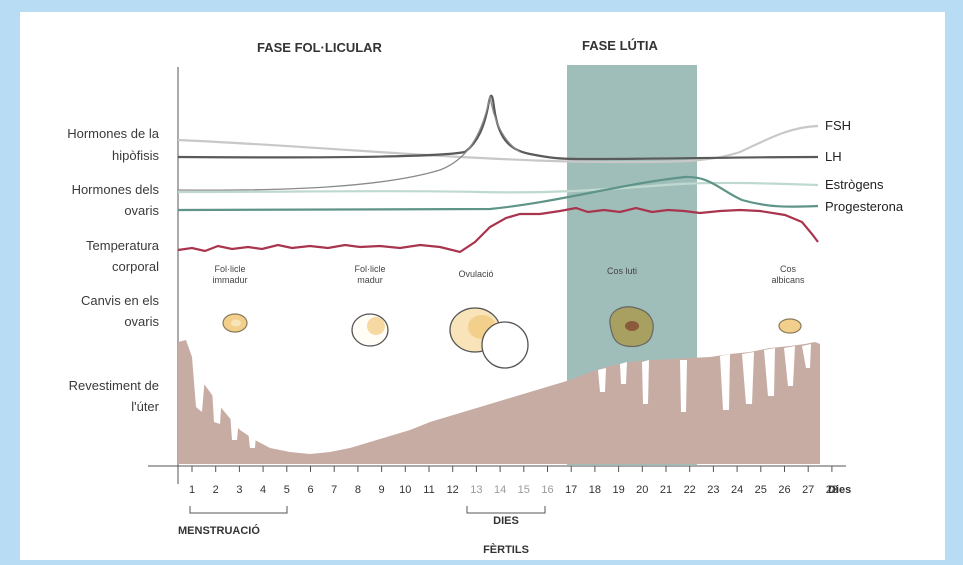 Image resolution: width=963 pixels, height=565 pixels. Describe the element at coordinates (498, 230) in the screenshot. I see `temperature-curve` at that location.